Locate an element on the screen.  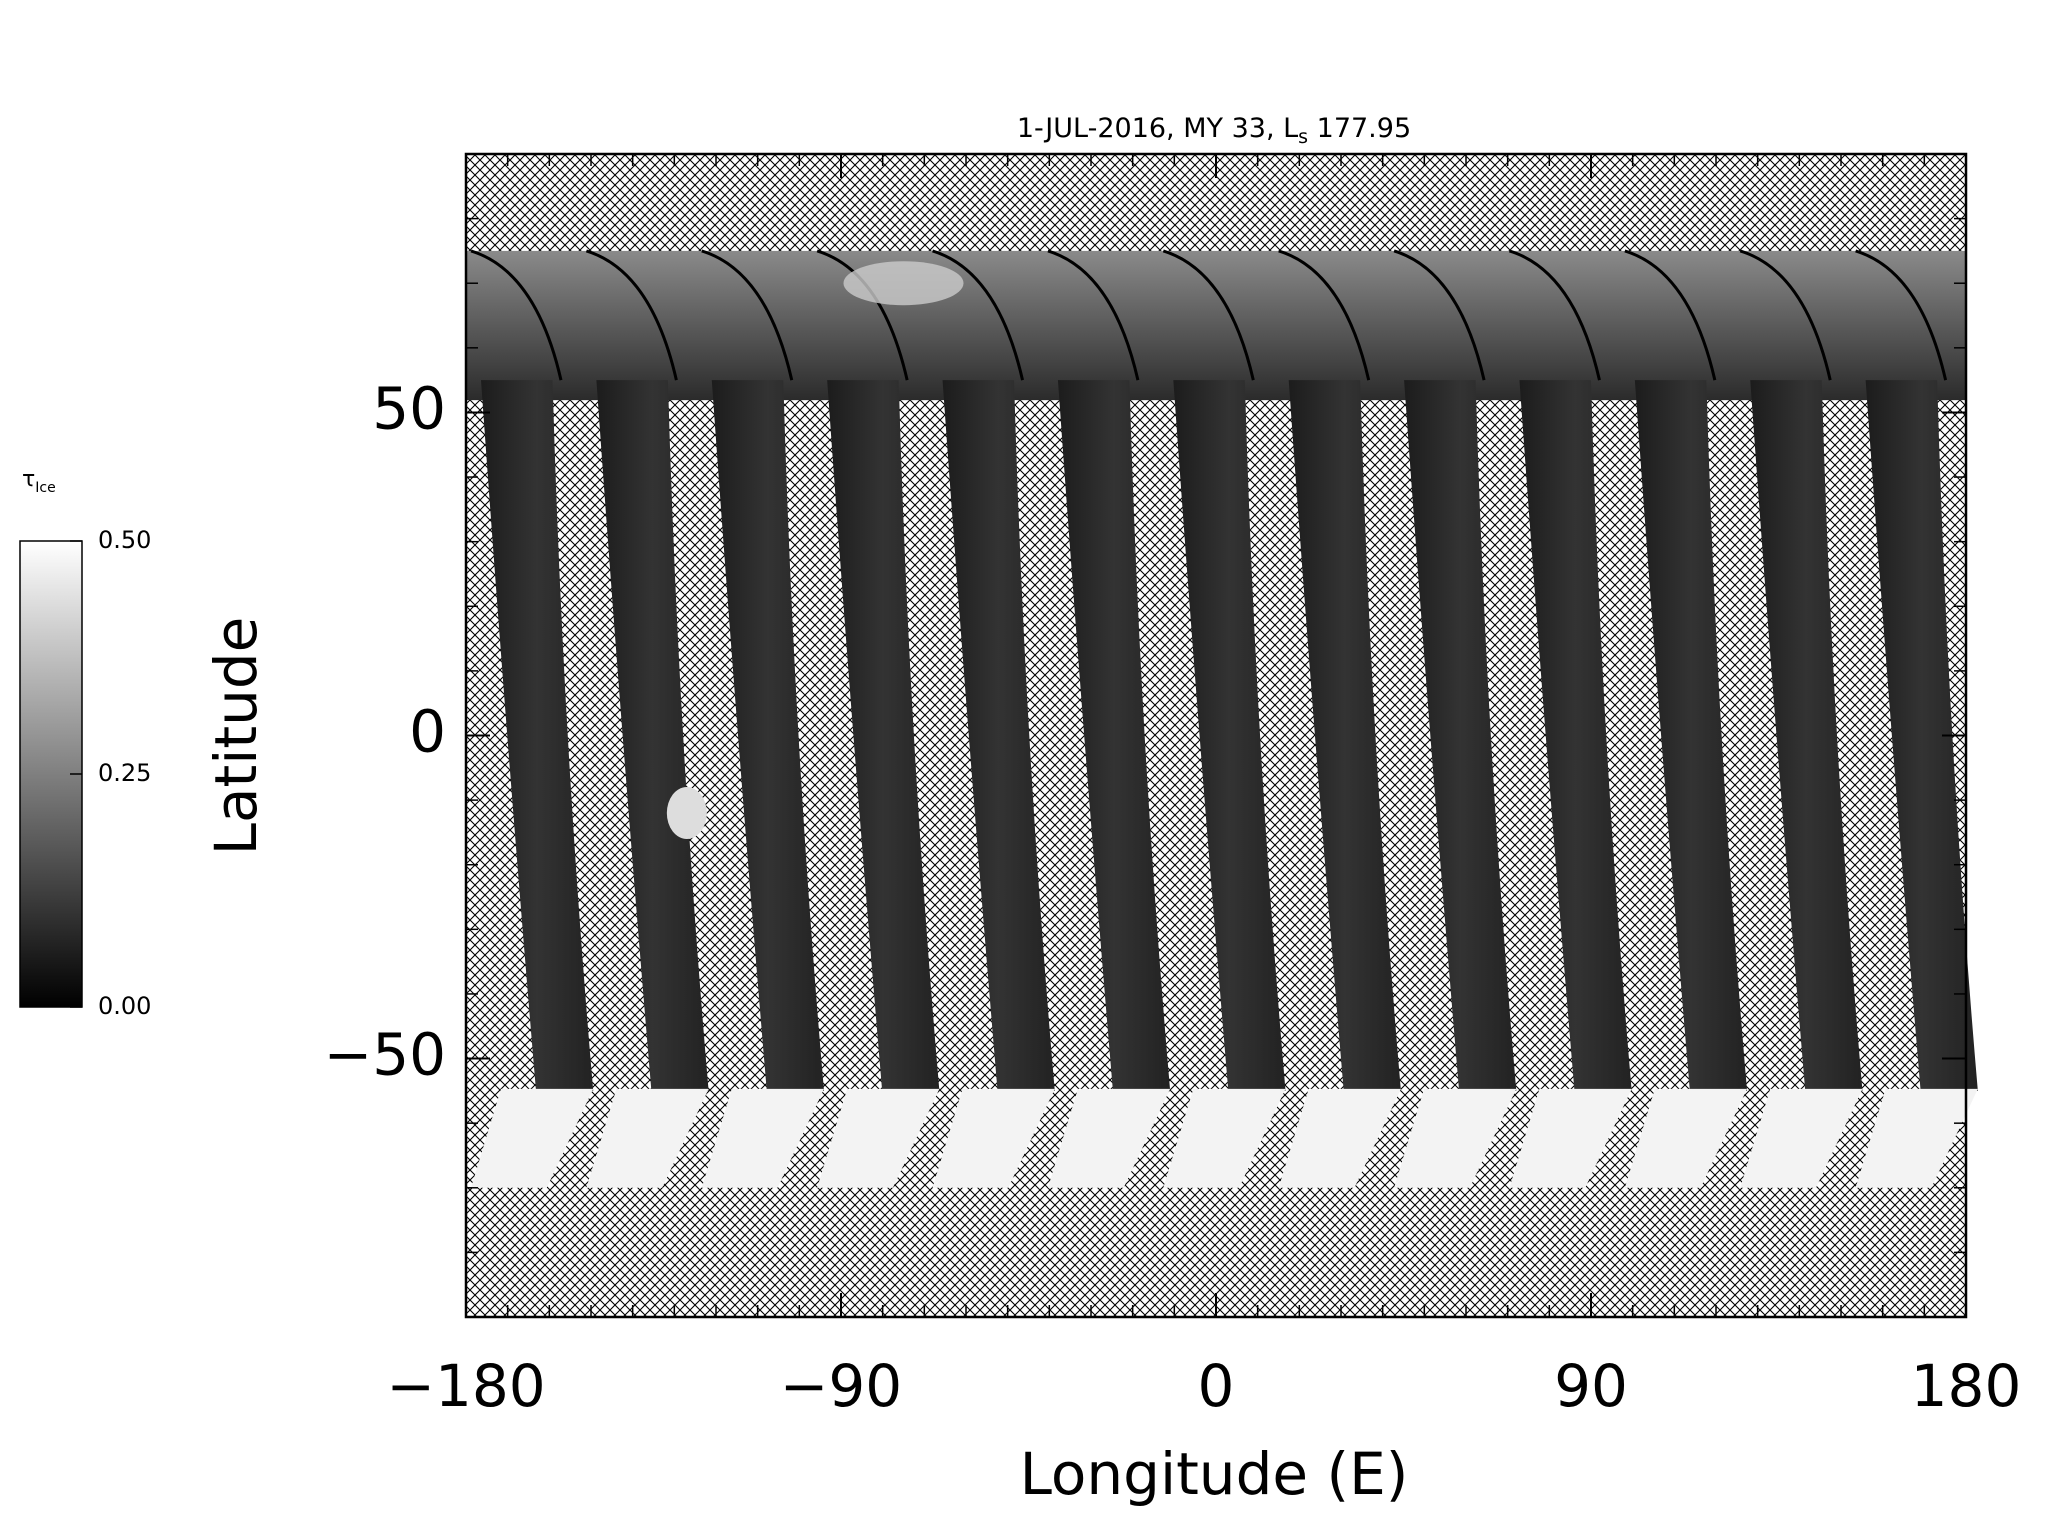
y-tick-label: −50 is located at coordinates (385, 1055).